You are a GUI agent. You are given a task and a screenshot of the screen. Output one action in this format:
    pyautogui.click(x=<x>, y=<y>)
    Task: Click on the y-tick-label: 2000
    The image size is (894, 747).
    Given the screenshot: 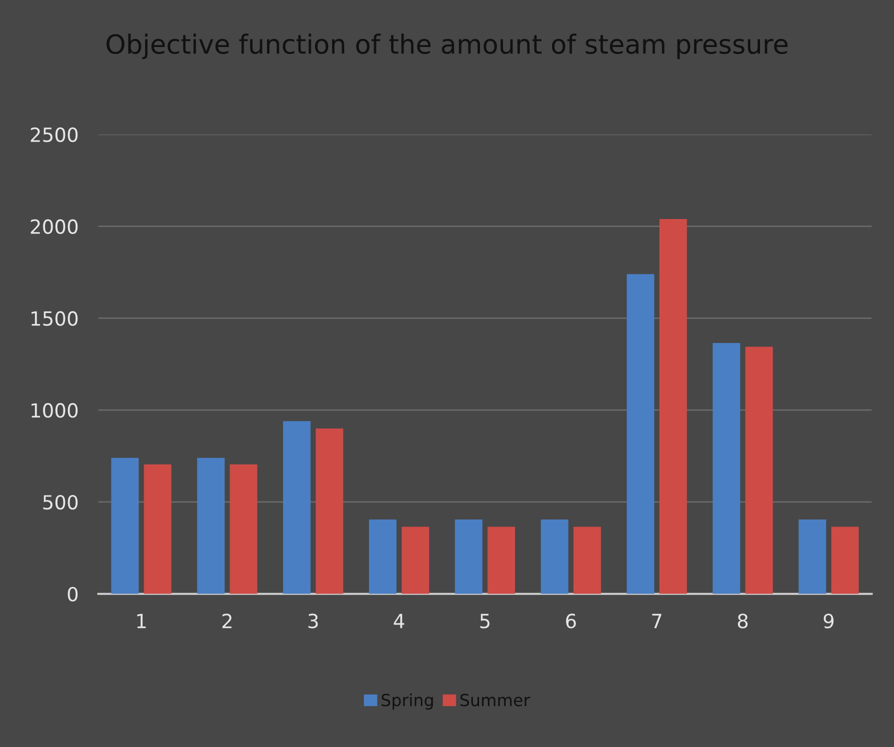 What is the action you would take?
    pyautogui.click(x=54, y=226)
    